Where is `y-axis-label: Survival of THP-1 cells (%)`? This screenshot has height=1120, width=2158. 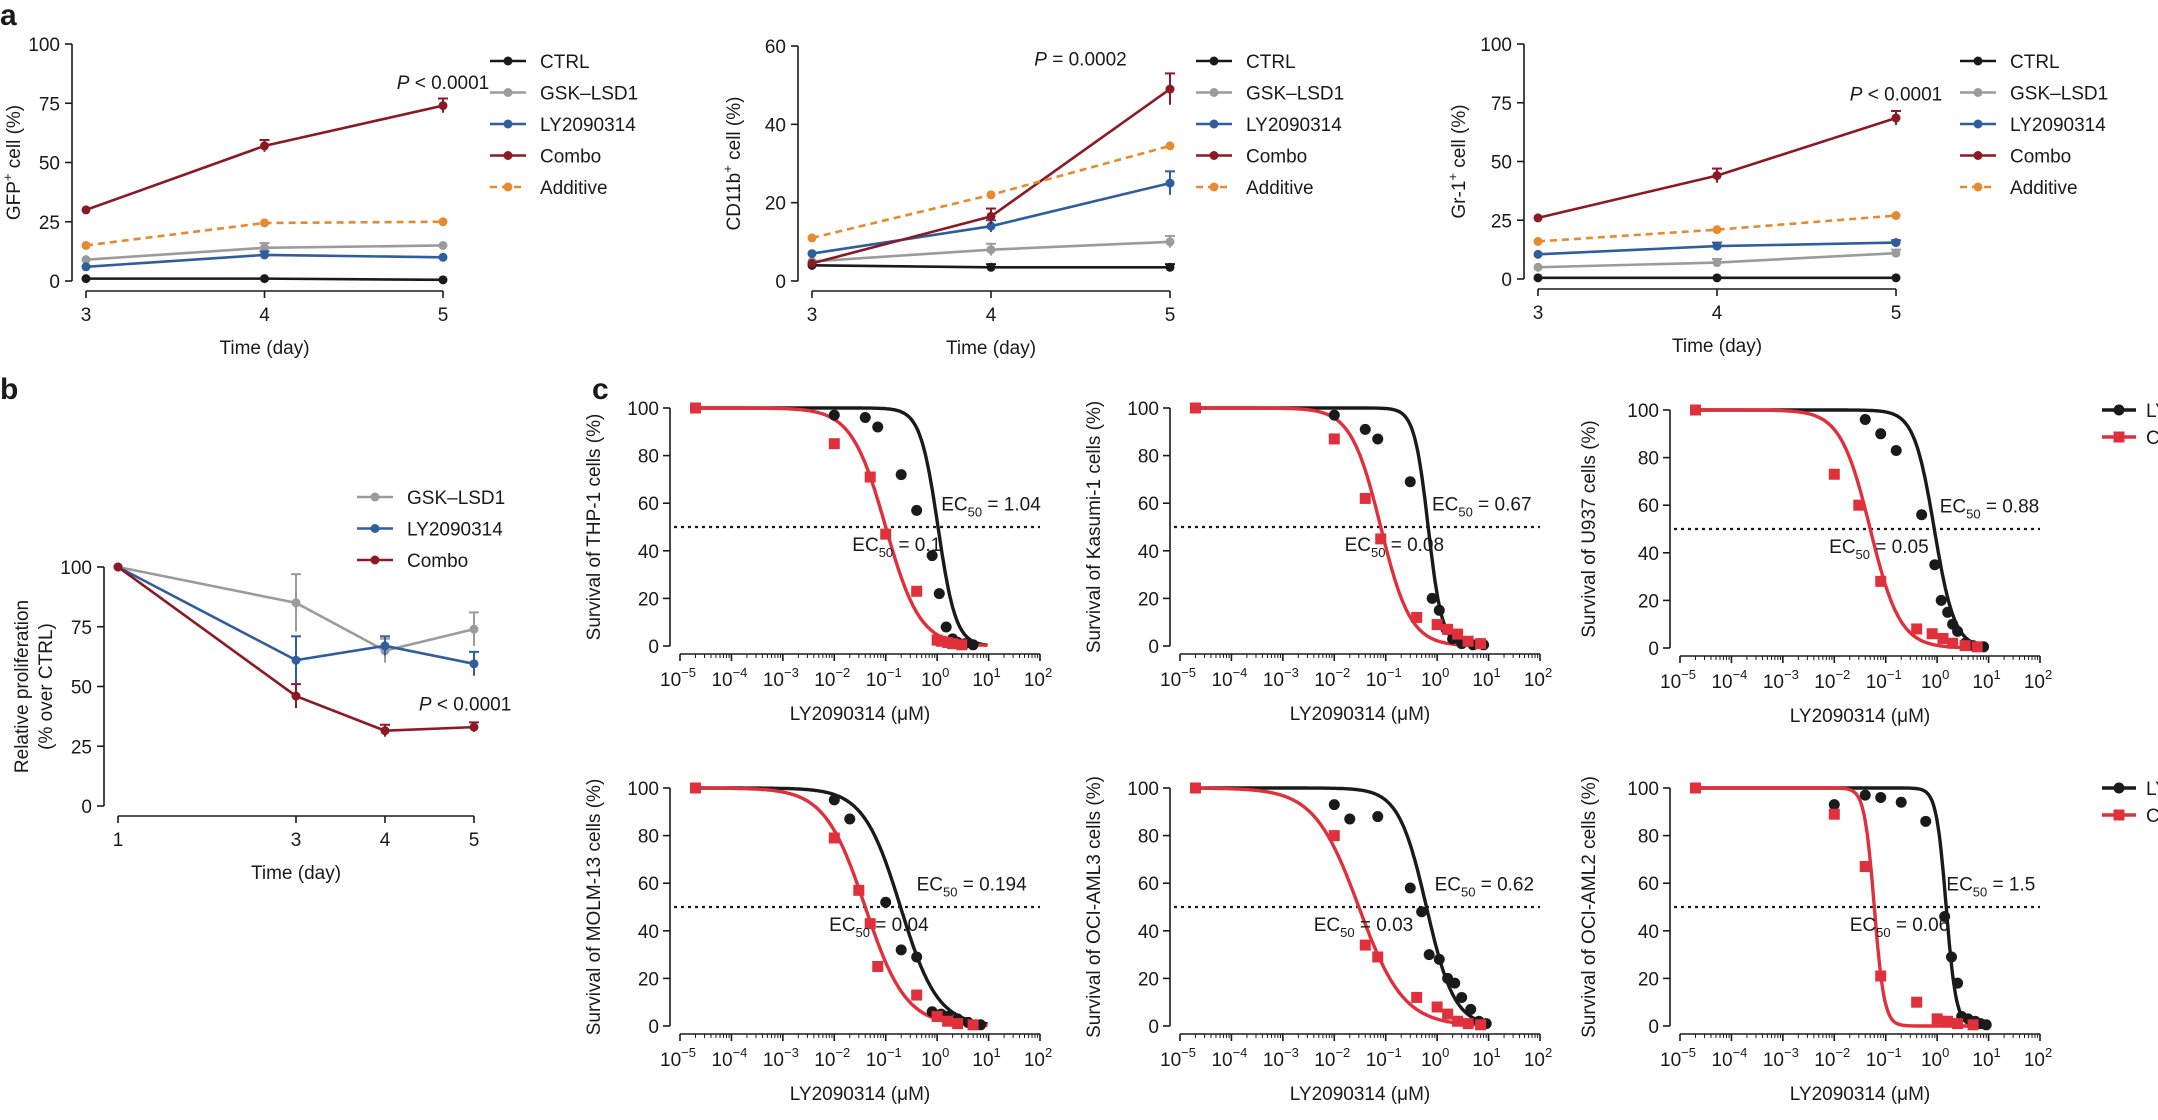 y-axis-label: Survival of THP-1 cells (%) is located at coordinates (594, 527).